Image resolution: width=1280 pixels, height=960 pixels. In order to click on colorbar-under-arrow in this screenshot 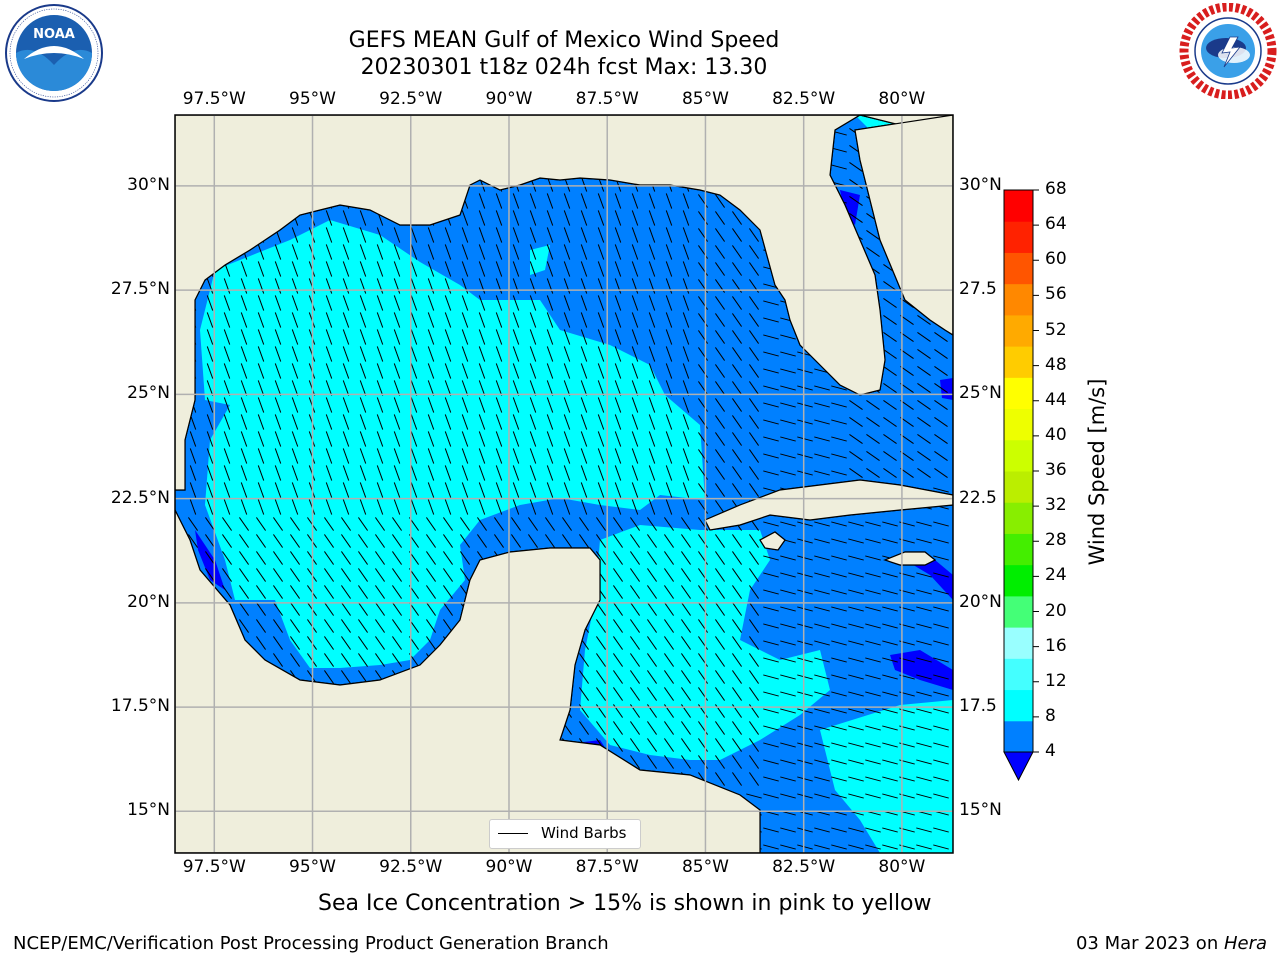, I will do `click(1018, 766)`.